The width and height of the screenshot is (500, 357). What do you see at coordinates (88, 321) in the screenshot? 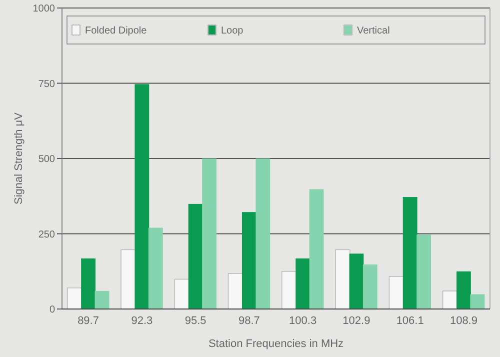
I see `x-tick-label: 89.7` at bounding box center [88, 321].